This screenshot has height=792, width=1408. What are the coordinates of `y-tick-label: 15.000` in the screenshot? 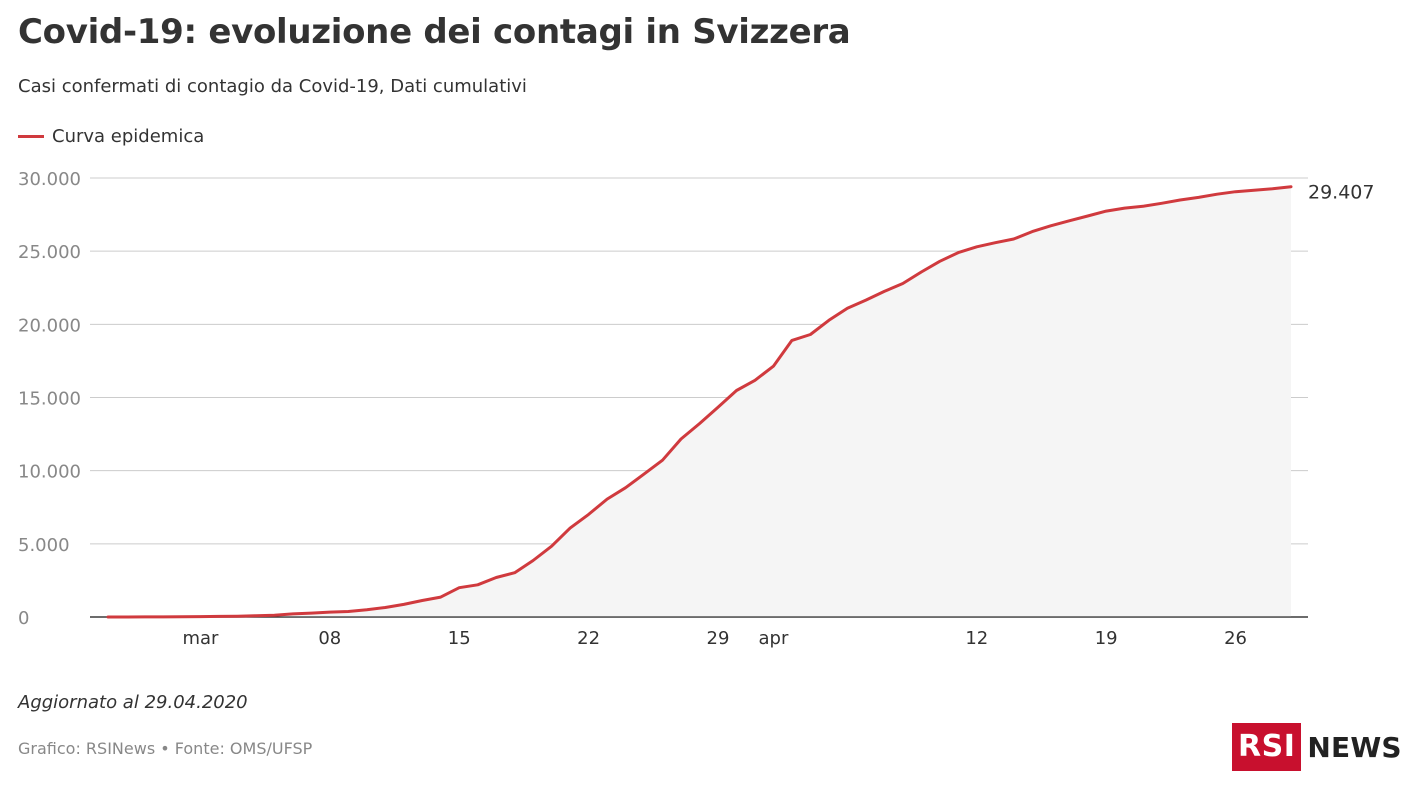 It's located at (49, 399).